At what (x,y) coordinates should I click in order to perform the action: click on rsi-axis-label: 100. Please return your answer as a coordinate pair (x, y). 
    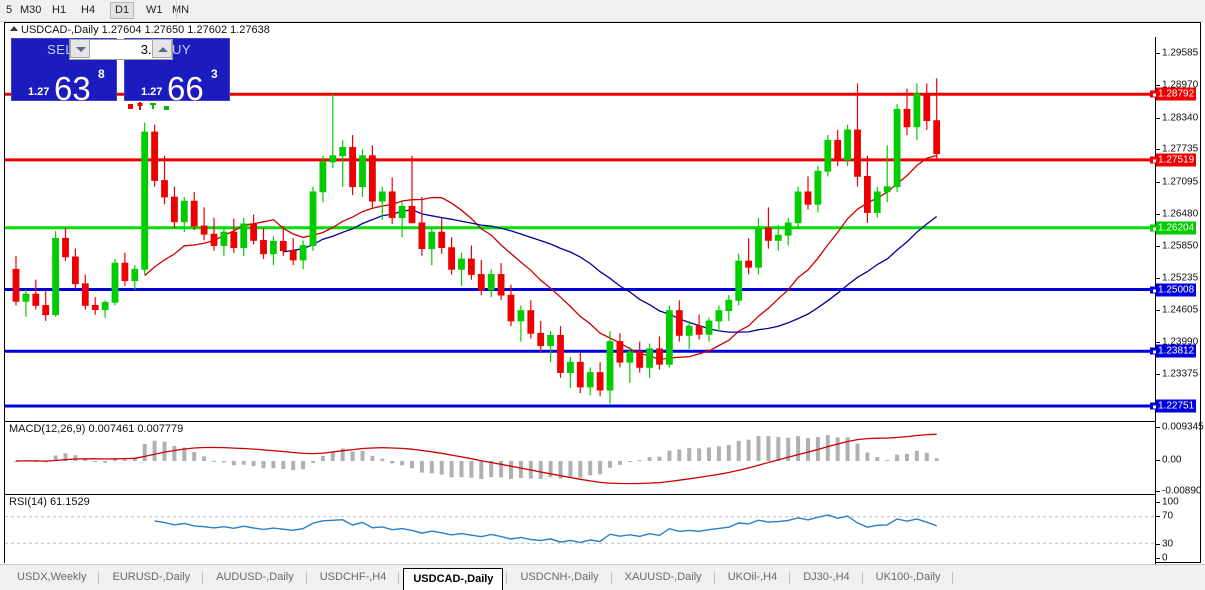
    Looking at the image, I should click on (1170, 502).